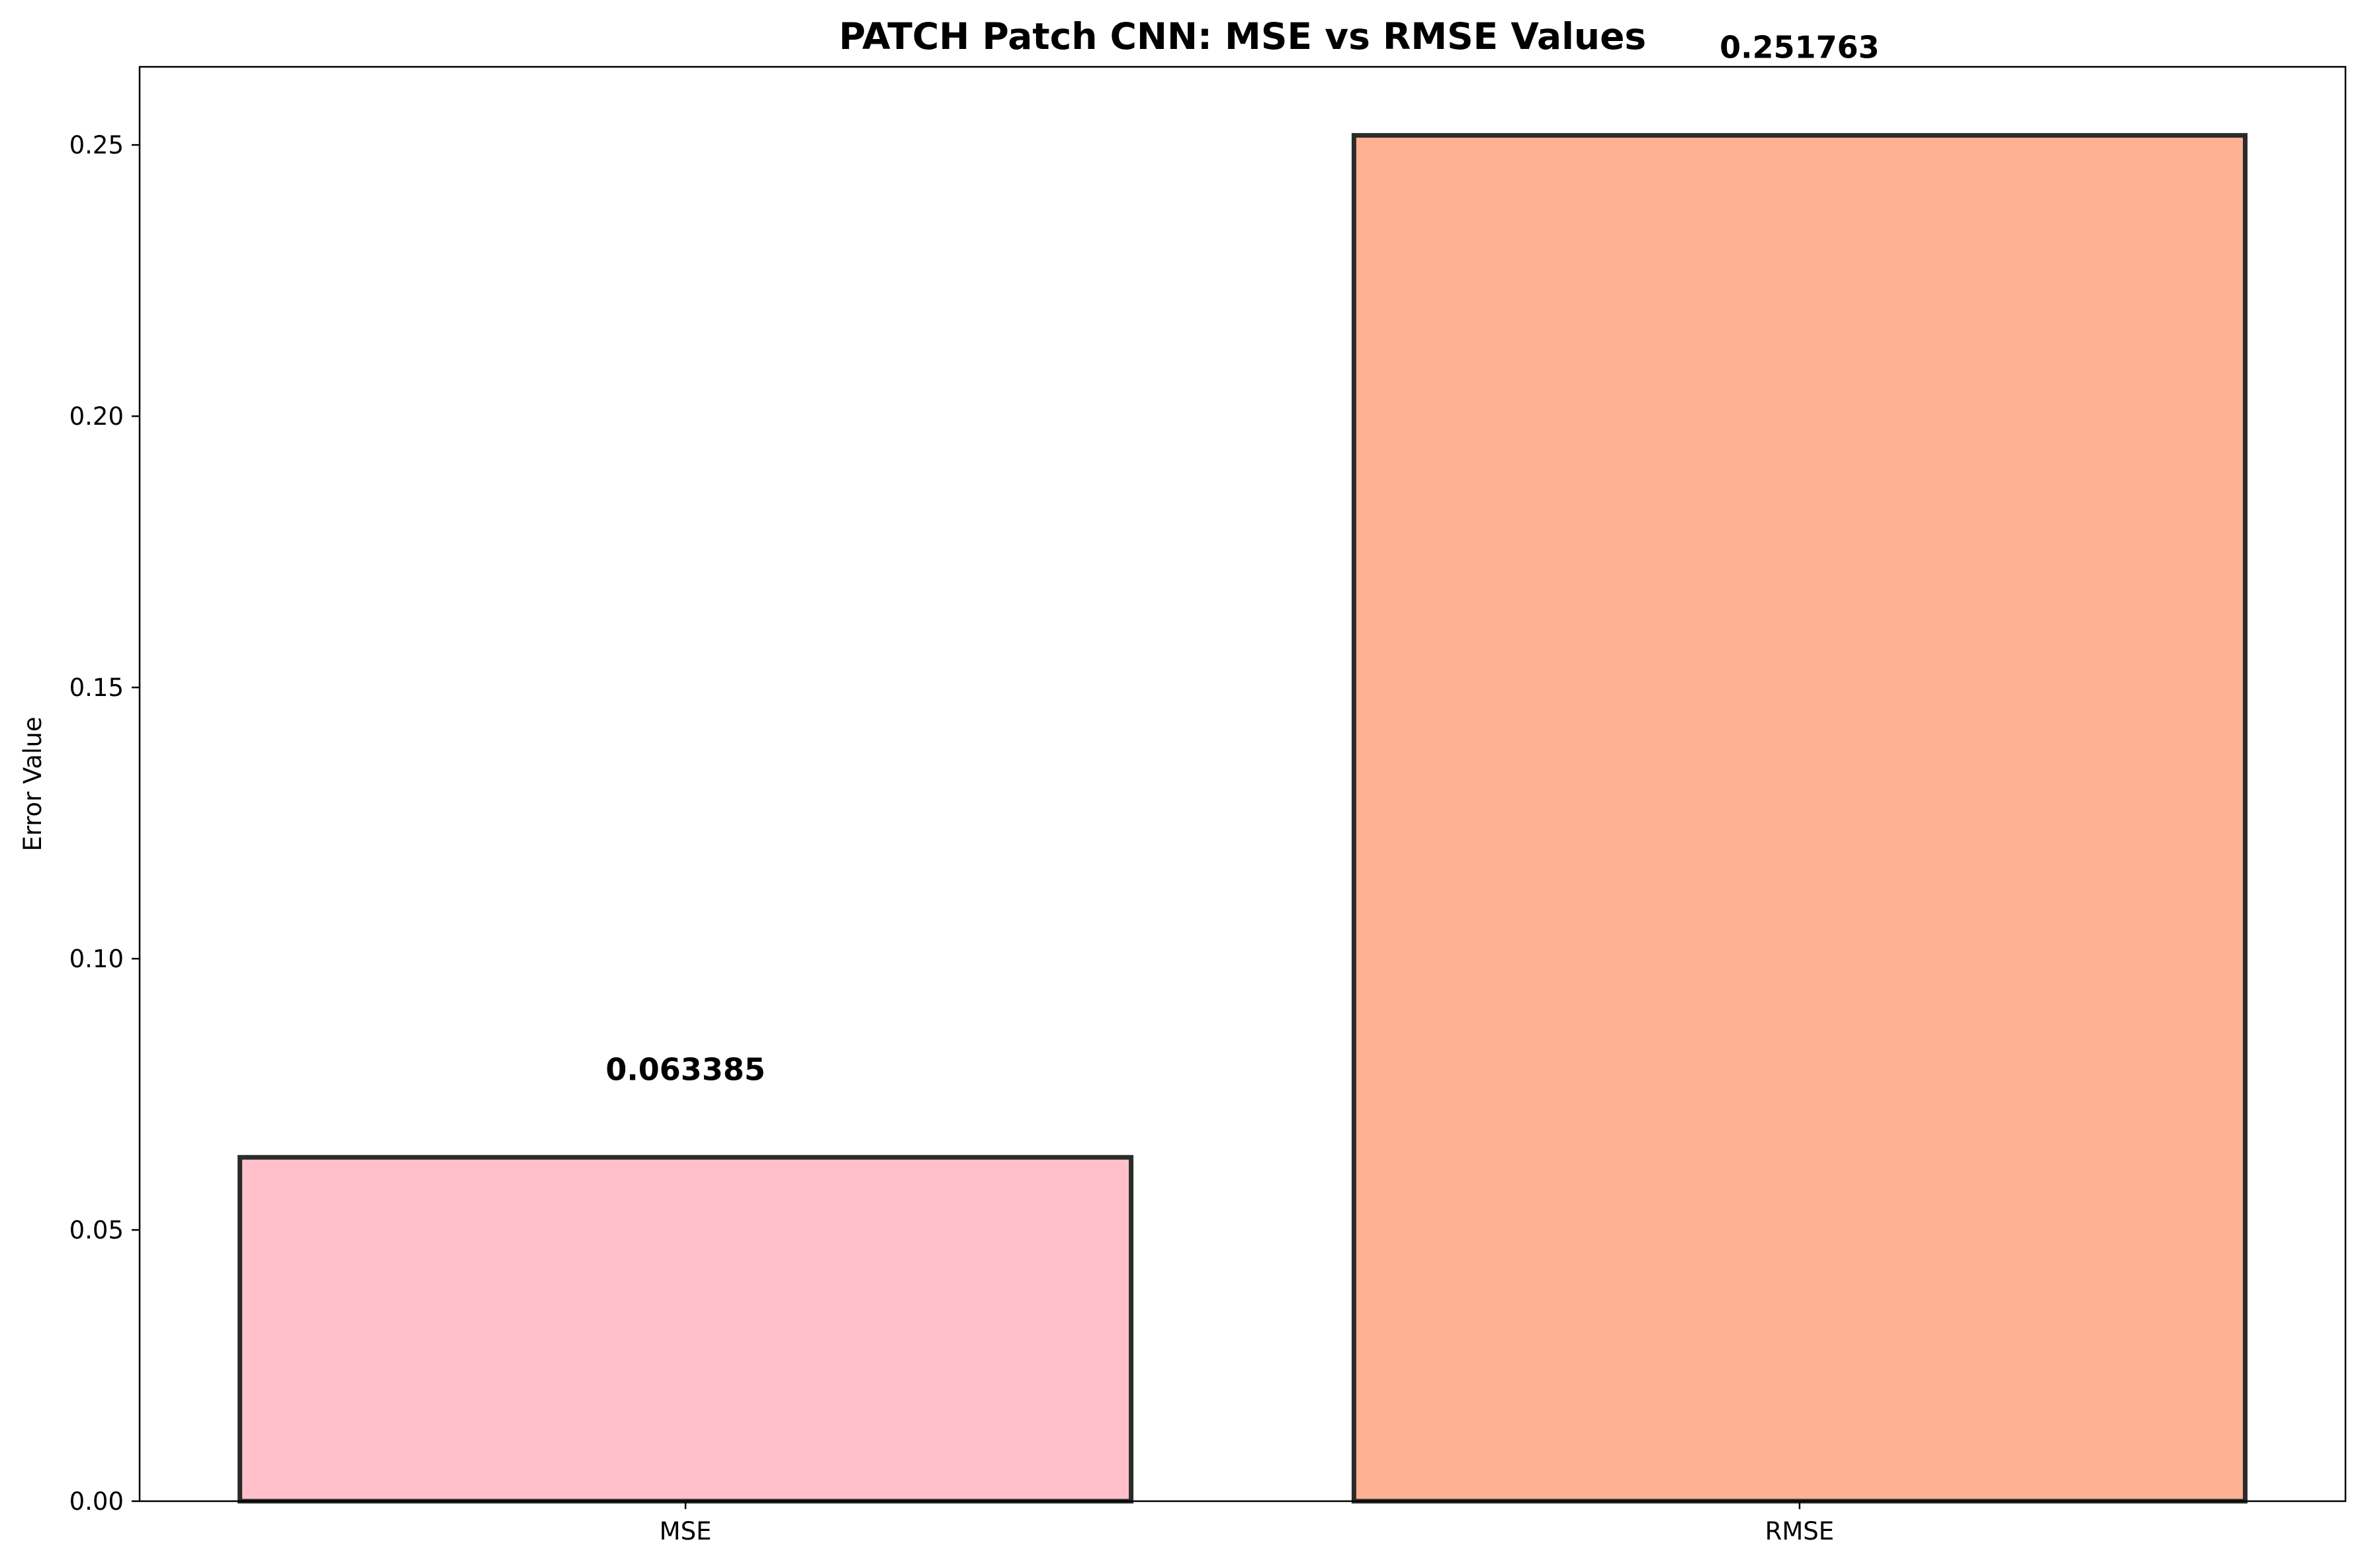 This screenshot has width=2362, height=1568. Describe the element at coordinates (96, 417) in the screenshot. I see `y-tick-label: 0.20` at that location.